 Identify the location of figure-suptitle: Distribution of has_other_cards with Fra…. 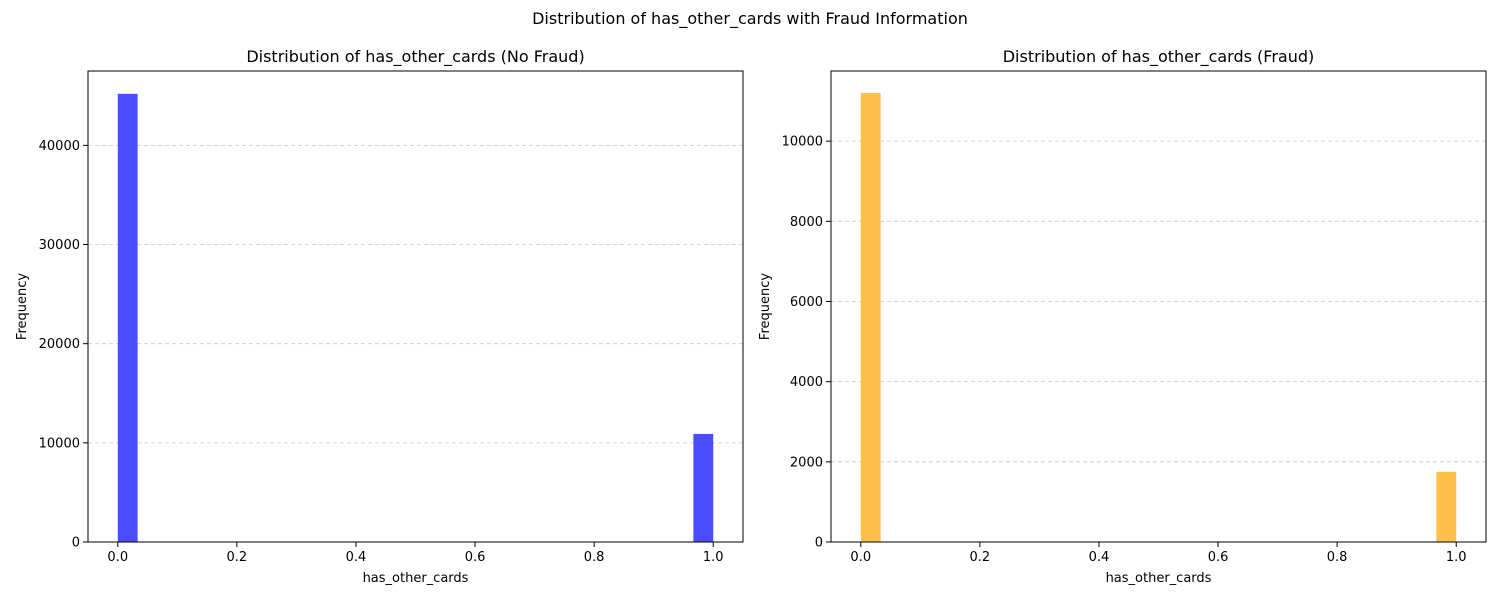
(750, 18).